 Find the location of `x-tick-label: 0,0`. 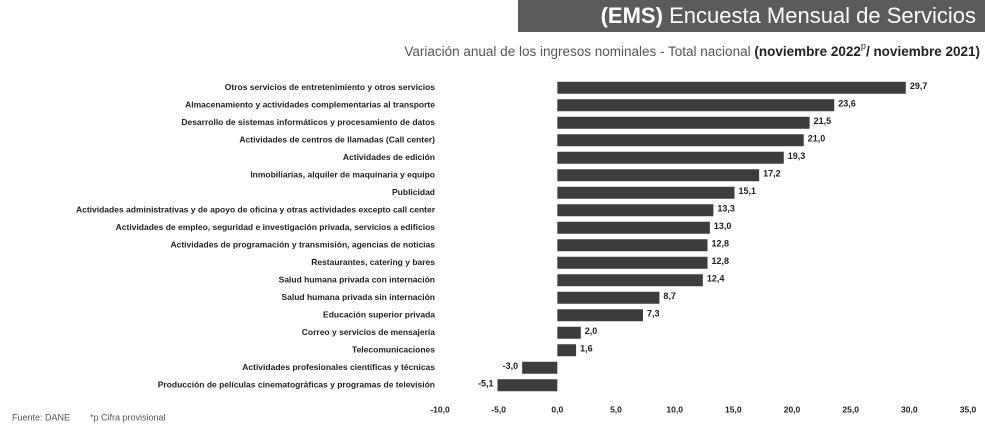

x-tick-label: 0,0 is located at coordinates (557, 409).